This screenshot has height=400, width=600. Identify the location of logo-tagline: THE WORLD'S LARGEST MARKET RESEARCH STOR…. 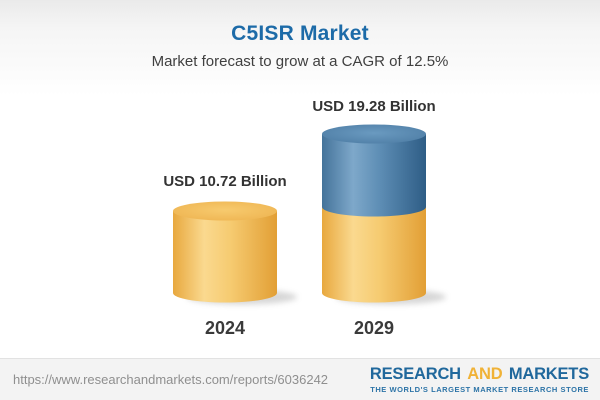
(479, 389).